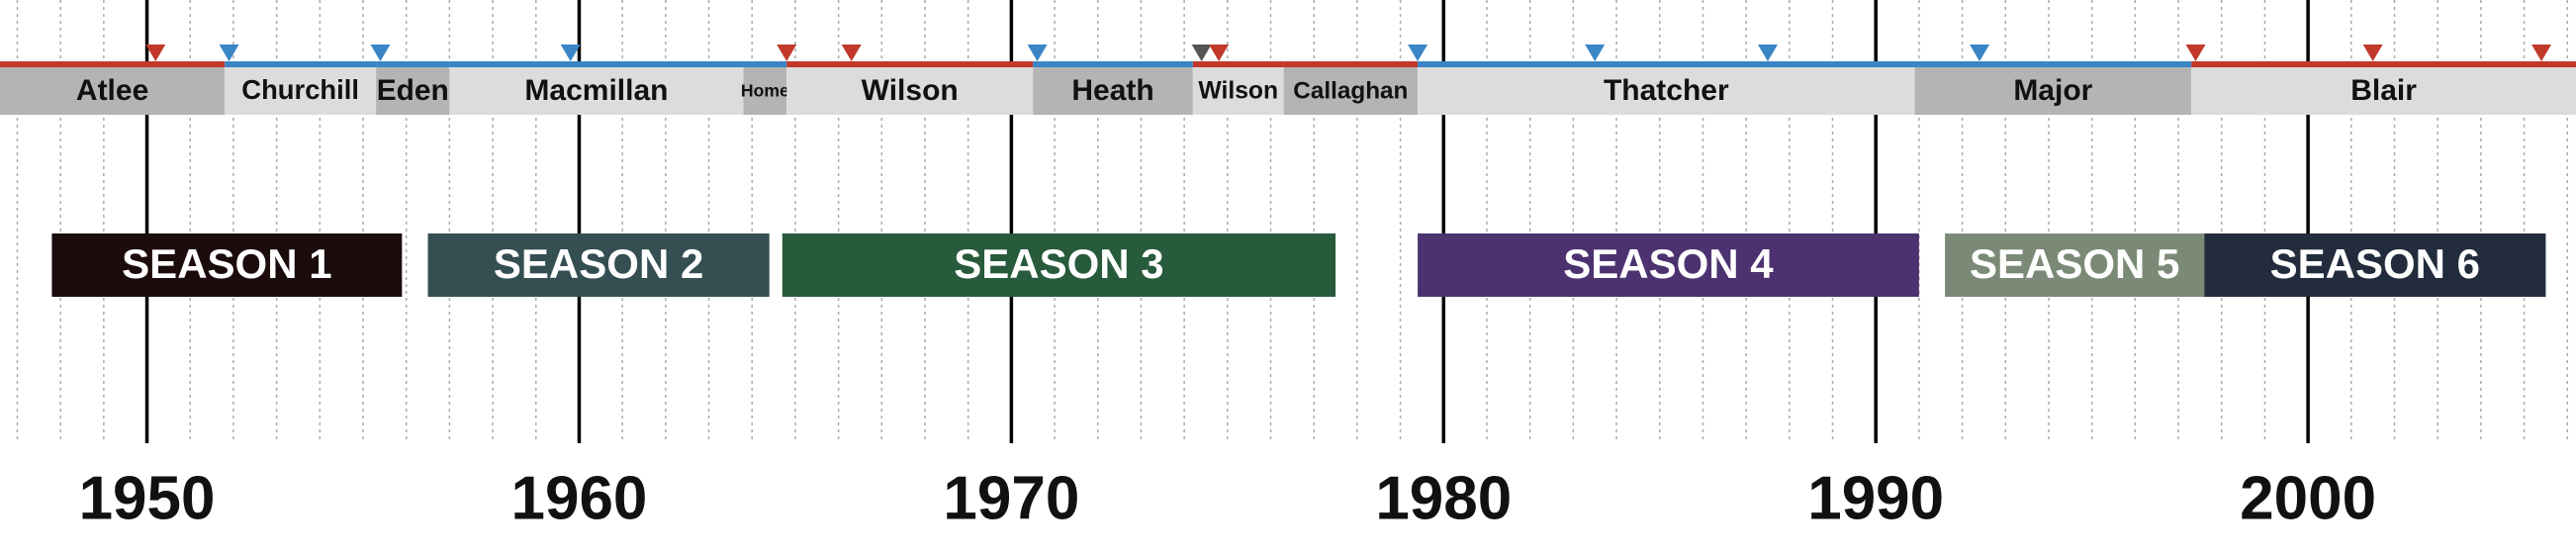  What do you see at coordinates (1444, 498) in the screenshot?
I see `x-tick-label: 1980` at bounding box center [1444, 498].